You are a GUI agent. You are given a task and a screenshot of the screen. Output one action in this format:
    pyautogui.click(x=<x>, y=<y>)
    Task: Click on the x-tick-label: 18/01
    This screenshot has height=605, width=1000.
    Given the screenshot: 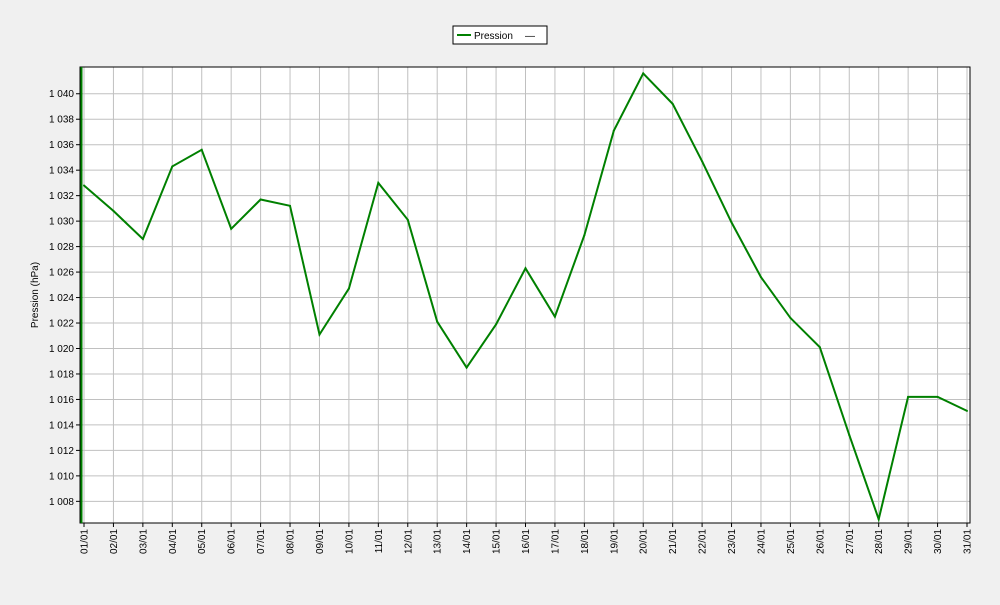 What is the action you would take?
    pyautogui.click(x=585, y=541)
    